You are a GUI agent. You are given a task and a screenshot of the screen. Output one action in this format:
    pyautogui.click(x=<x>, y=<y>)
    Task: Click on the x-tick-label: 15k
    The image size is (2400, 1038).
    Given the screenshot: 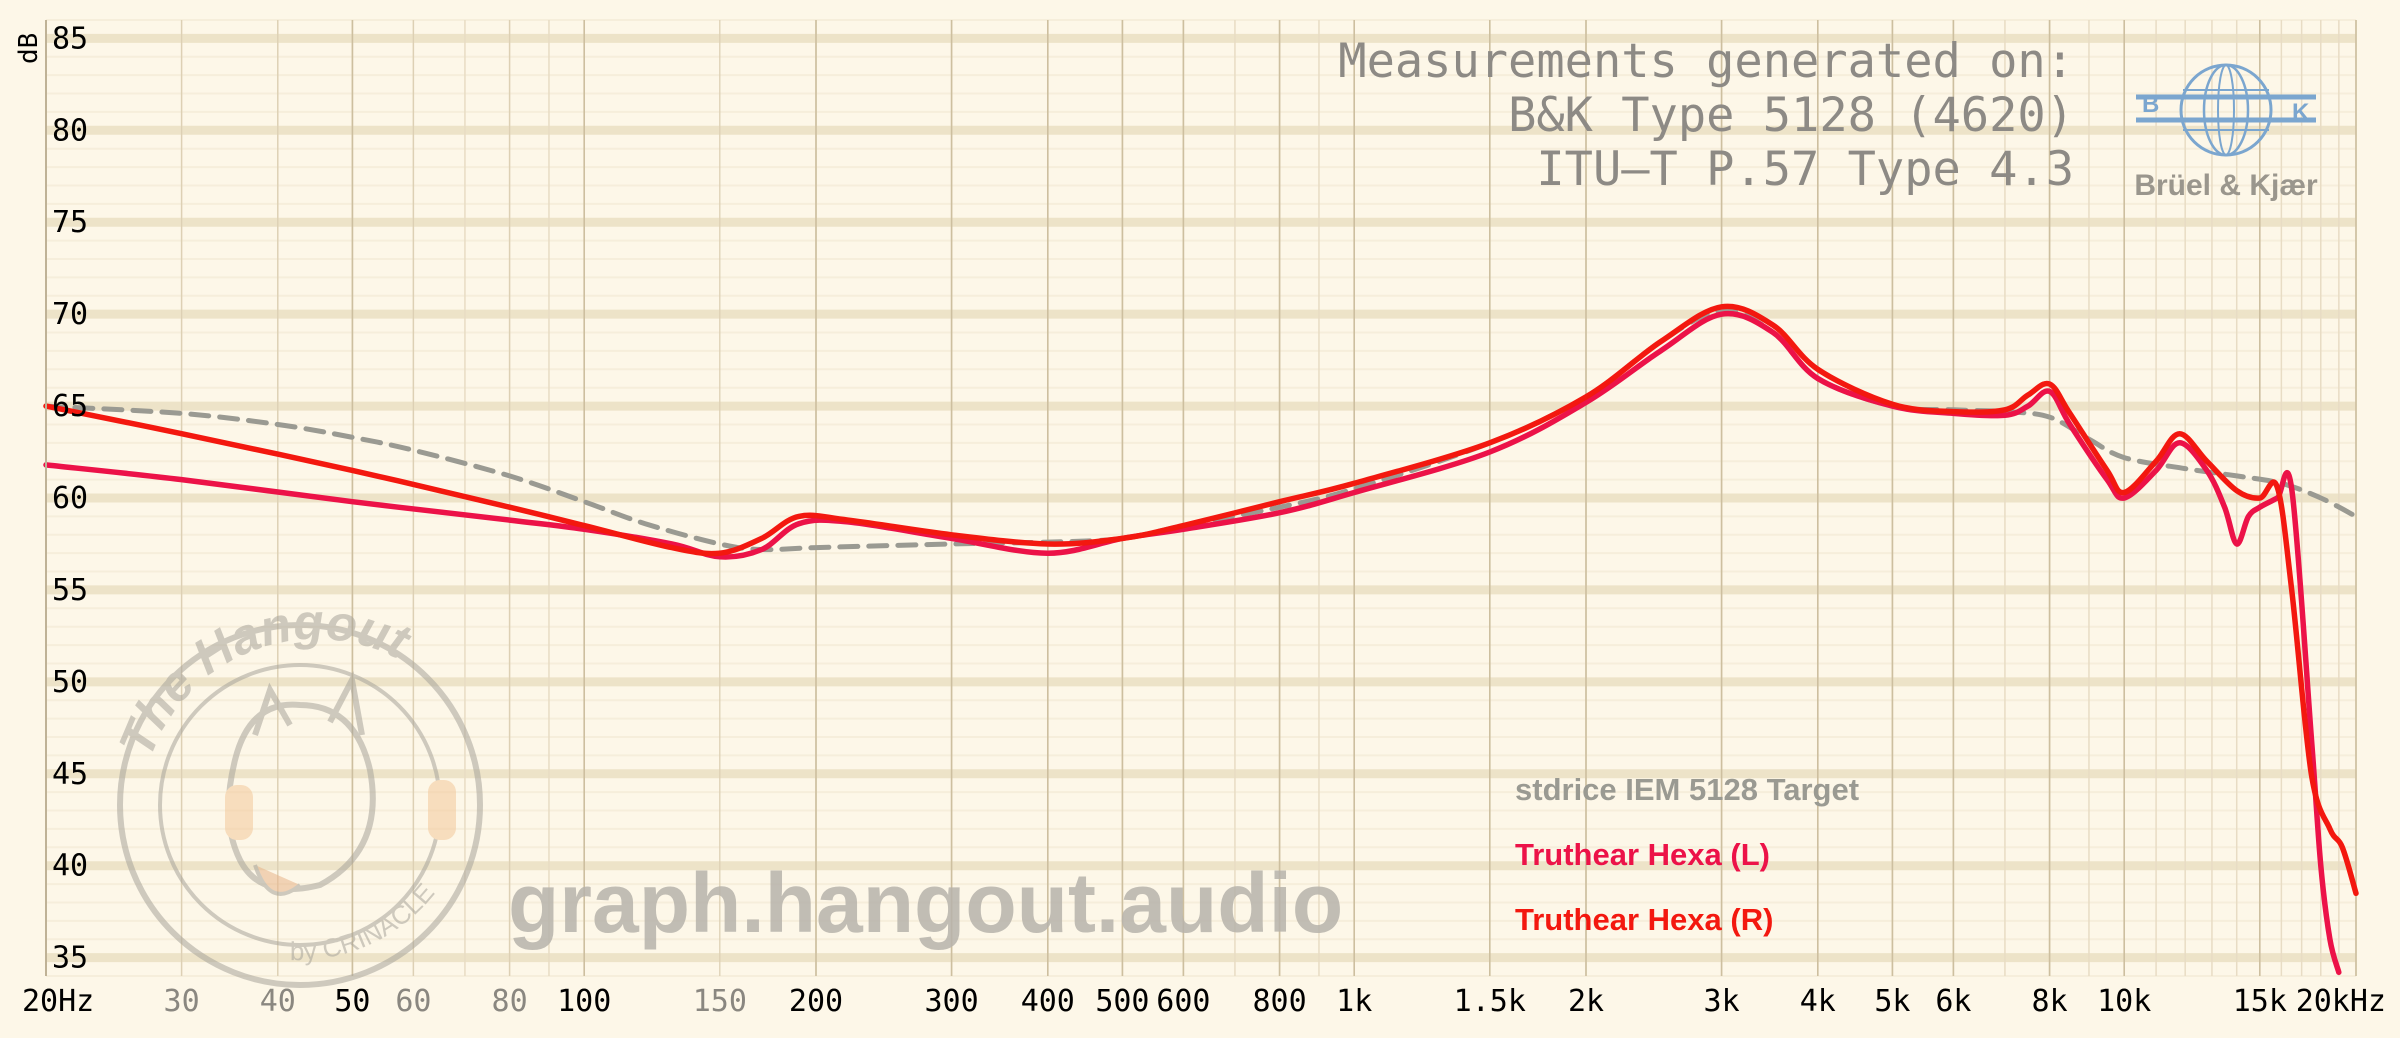 What is the action you would take?
    pyautogui.click(x=2260, y=1001)
    